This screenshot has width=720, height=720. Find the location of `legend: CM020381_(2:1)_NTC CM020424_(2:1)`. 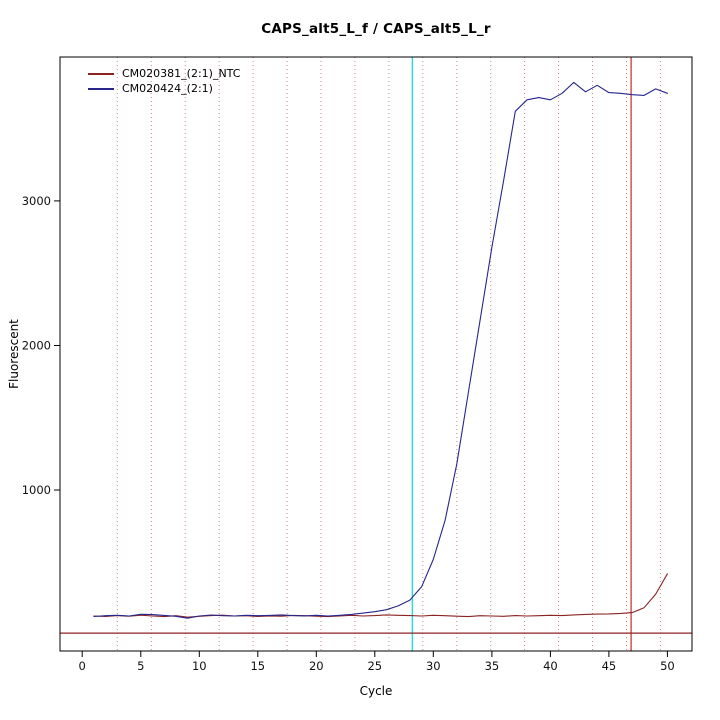

legend: CM020381_(2:1)_NTC CM020424_(2:1) is located at coordinates (164, 81).